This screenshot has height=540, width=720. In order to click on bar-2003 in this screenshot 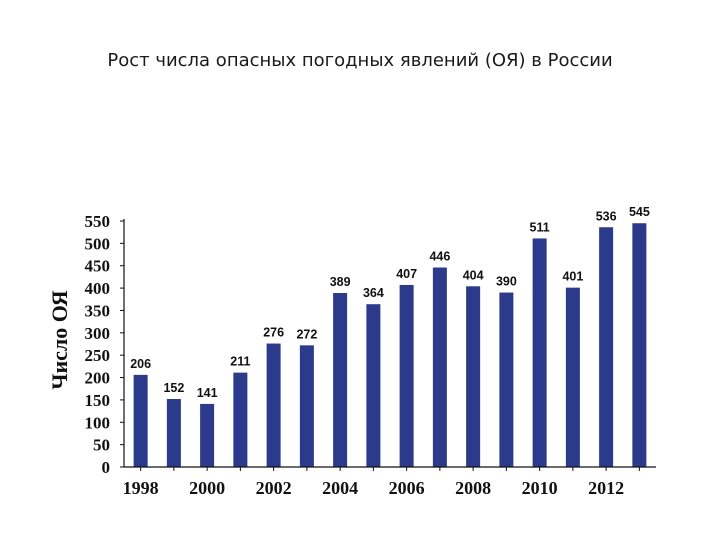, I will do `click(306, 406)`.